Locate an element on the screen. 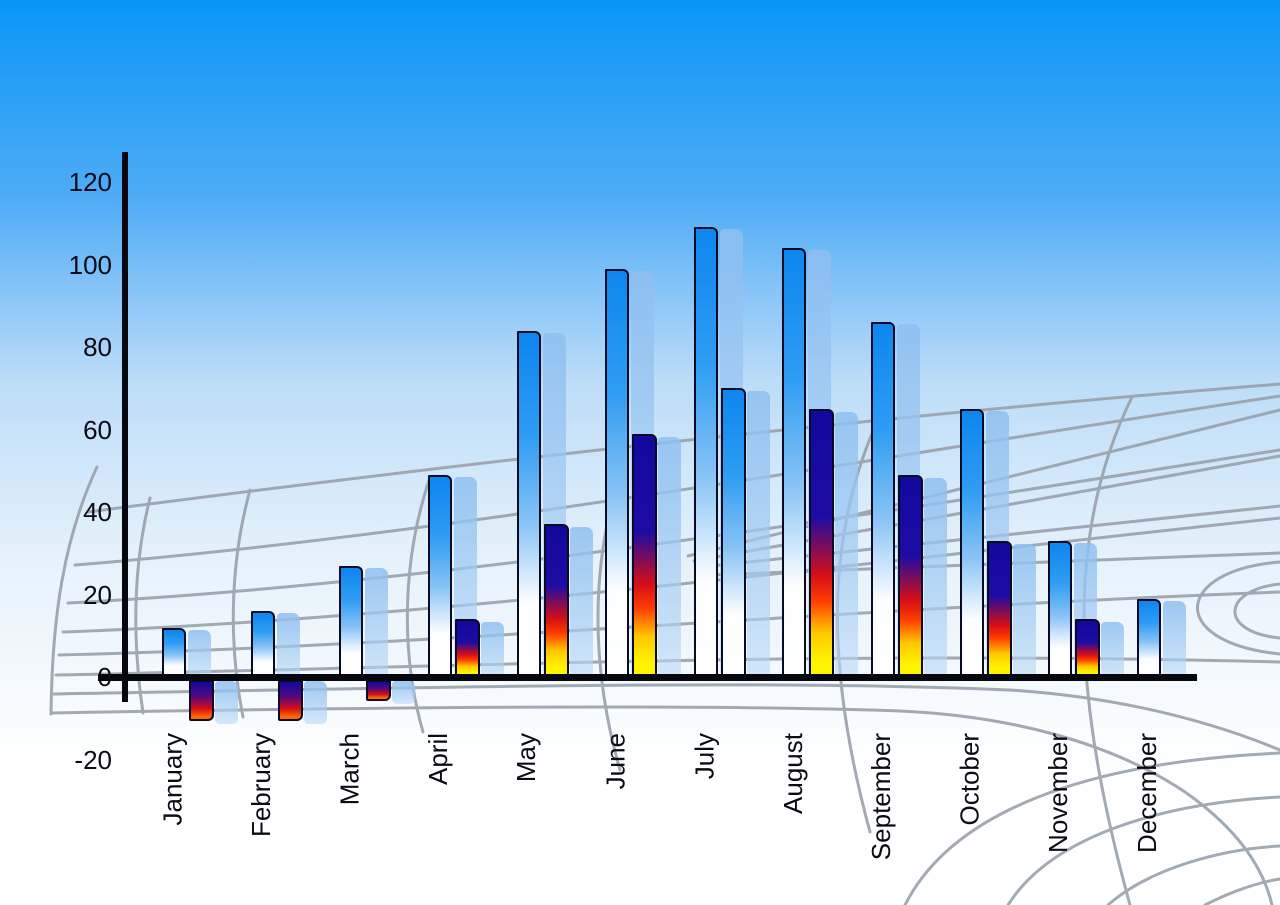 The image size is (1280, 905). y-tick-label-40: 40 is located at coordinates (97, 512).